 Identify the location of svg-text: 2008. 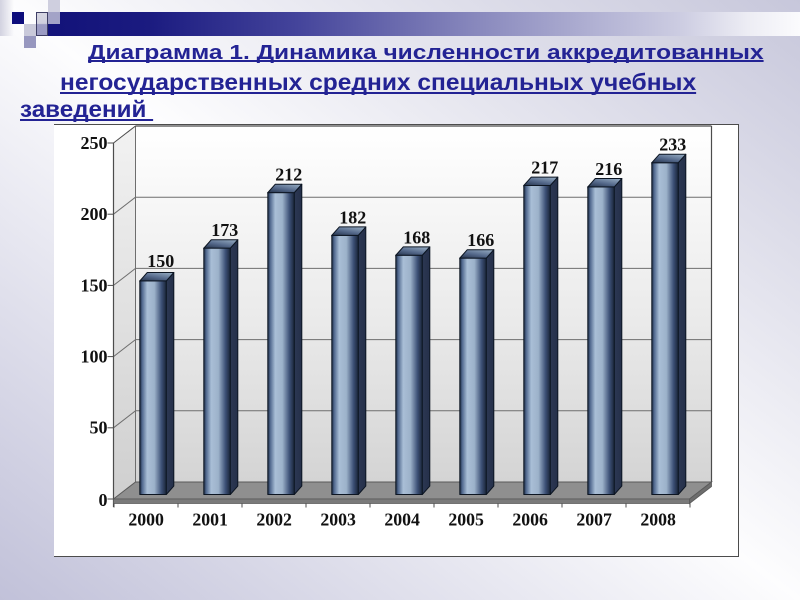
(658, 520).